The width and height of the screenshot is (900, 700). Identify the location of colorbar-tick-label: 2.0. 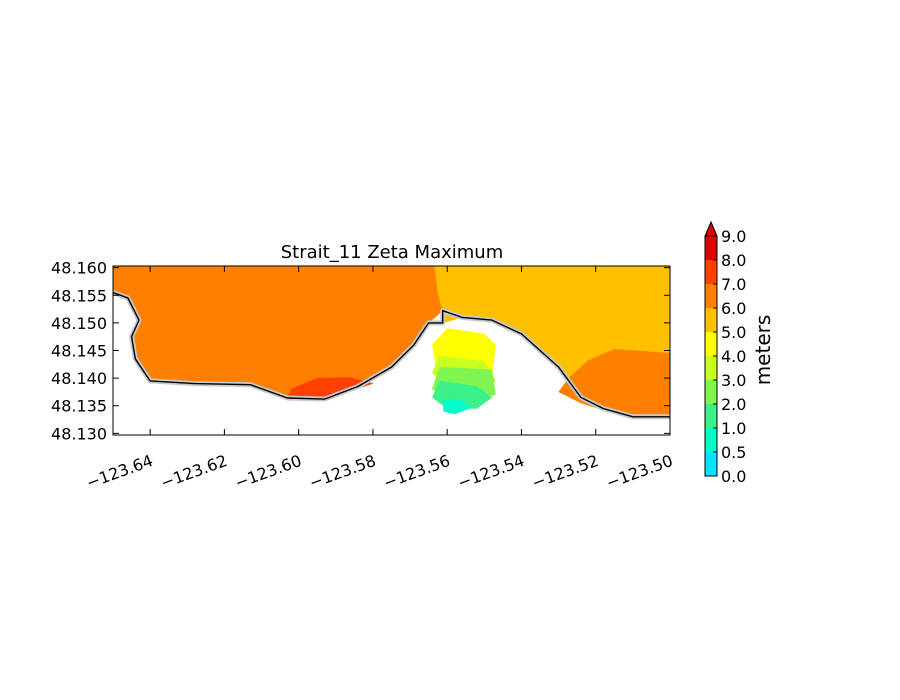
(733, 404).